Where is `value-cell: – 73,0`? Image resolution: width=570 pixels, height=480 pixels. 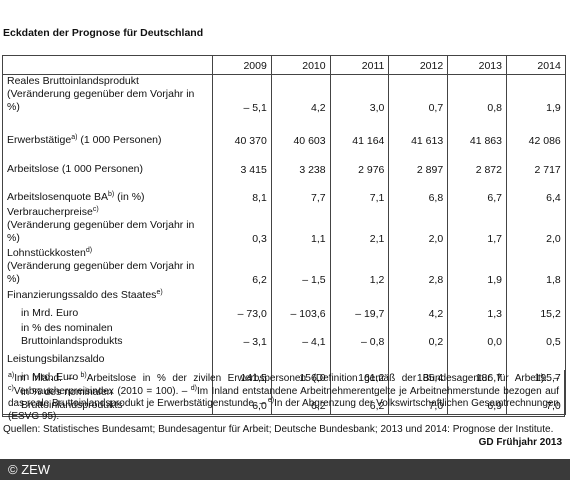 value-cell: – 73,0 is located at coordinates (242, 313).